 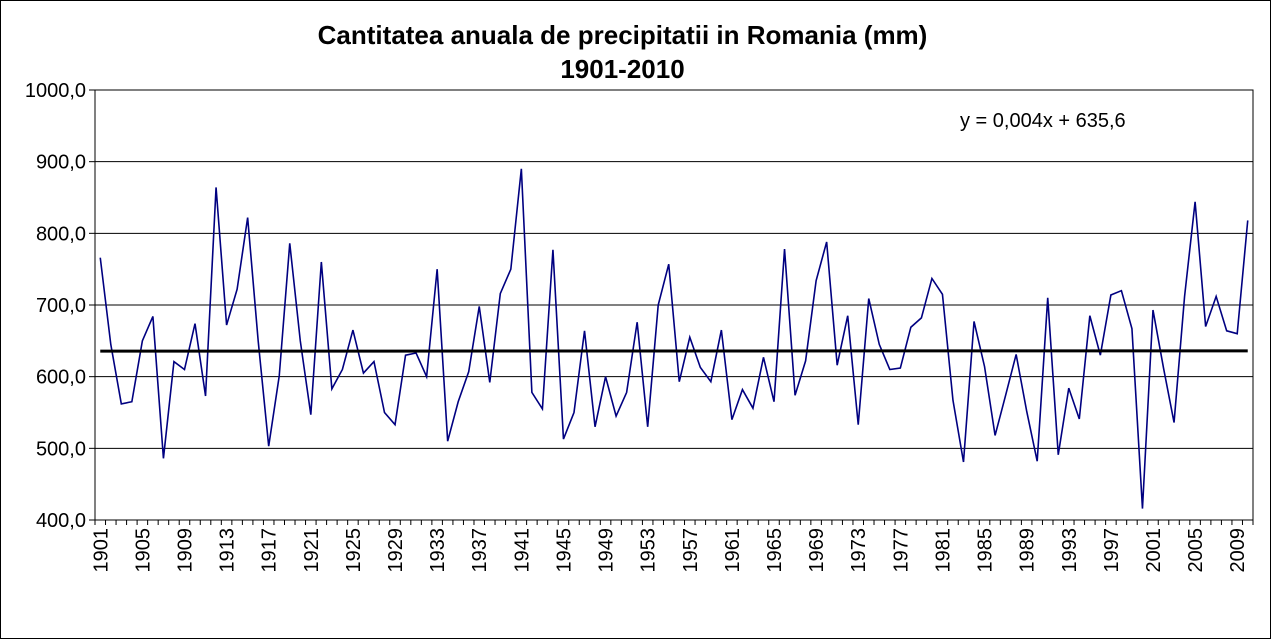 What do you see at coordinates (943, 550) in the screenshot?
I see `x-tick-label: 1981` at bounding box center [943, 550].